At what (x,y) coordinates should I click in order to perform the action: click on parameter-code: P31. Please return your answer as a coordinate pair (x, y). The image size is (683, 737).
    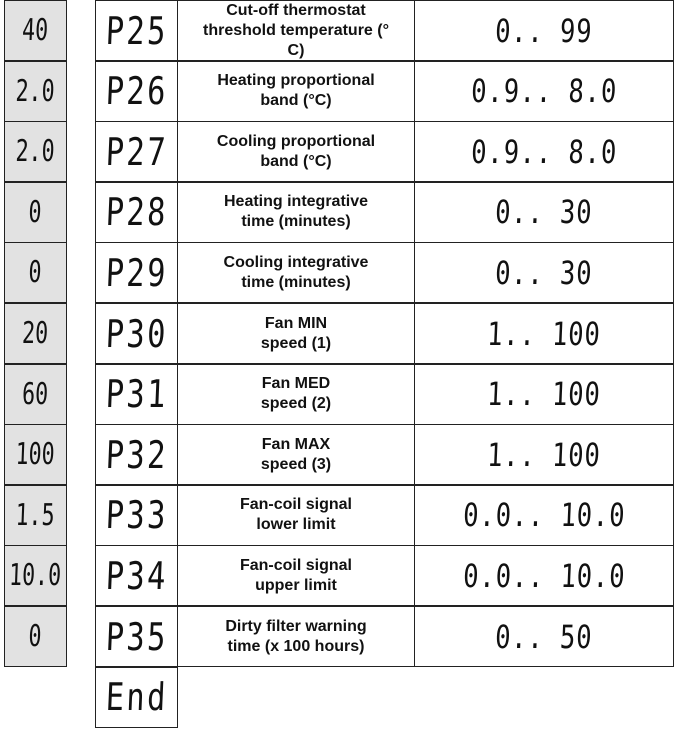
    Looking at the image, I should click on (136, 394).